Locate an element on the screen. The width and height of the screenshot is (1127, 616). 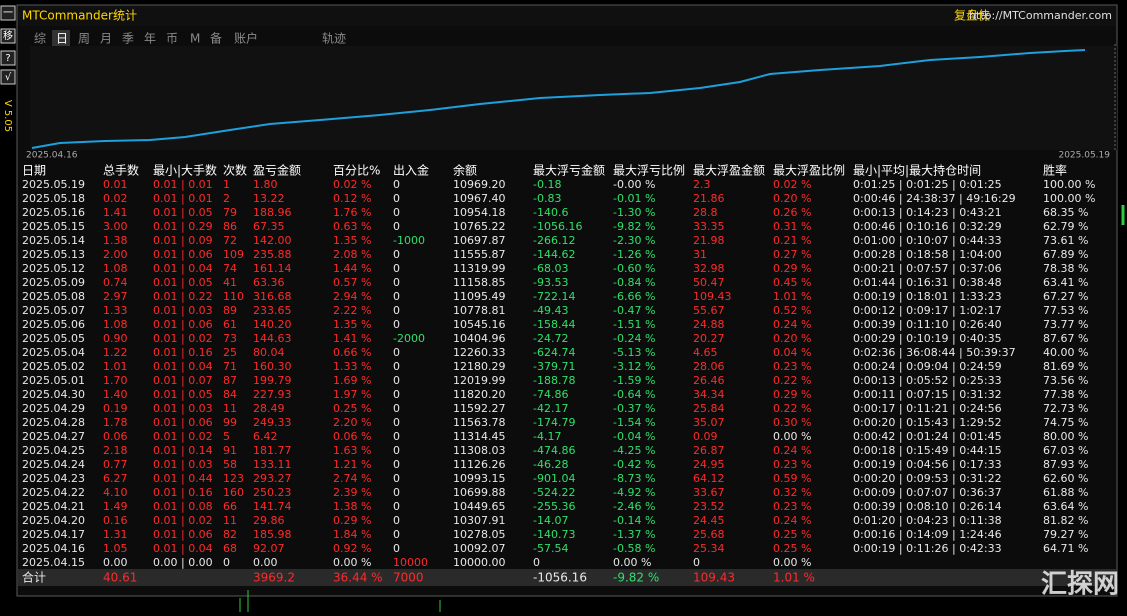
table-cell: 24.45 is located at coordinates (709, 520).